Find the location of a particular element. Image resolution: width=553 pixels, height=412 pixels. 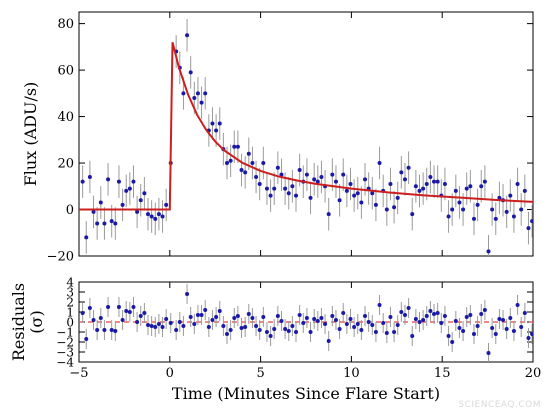

residual-ytick-label: −4 is located at coordinates (65, 363).